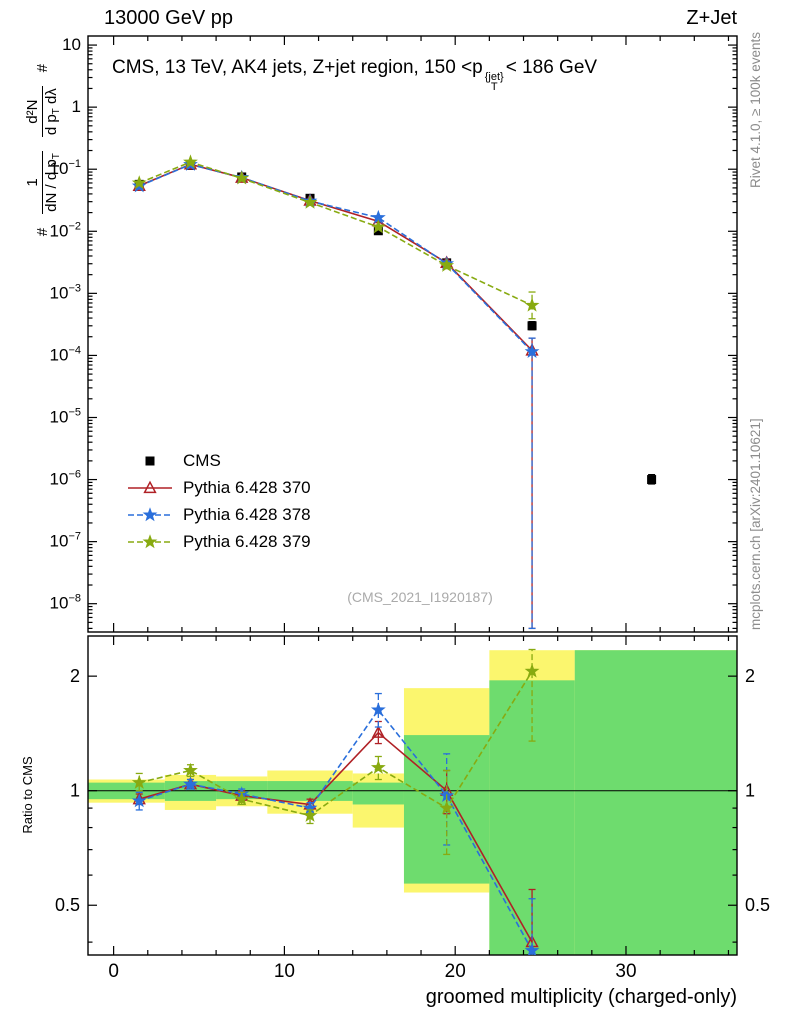 The image size is (786, 1024). I want to click on pythia-379-marker-icon, so click(150, 540).